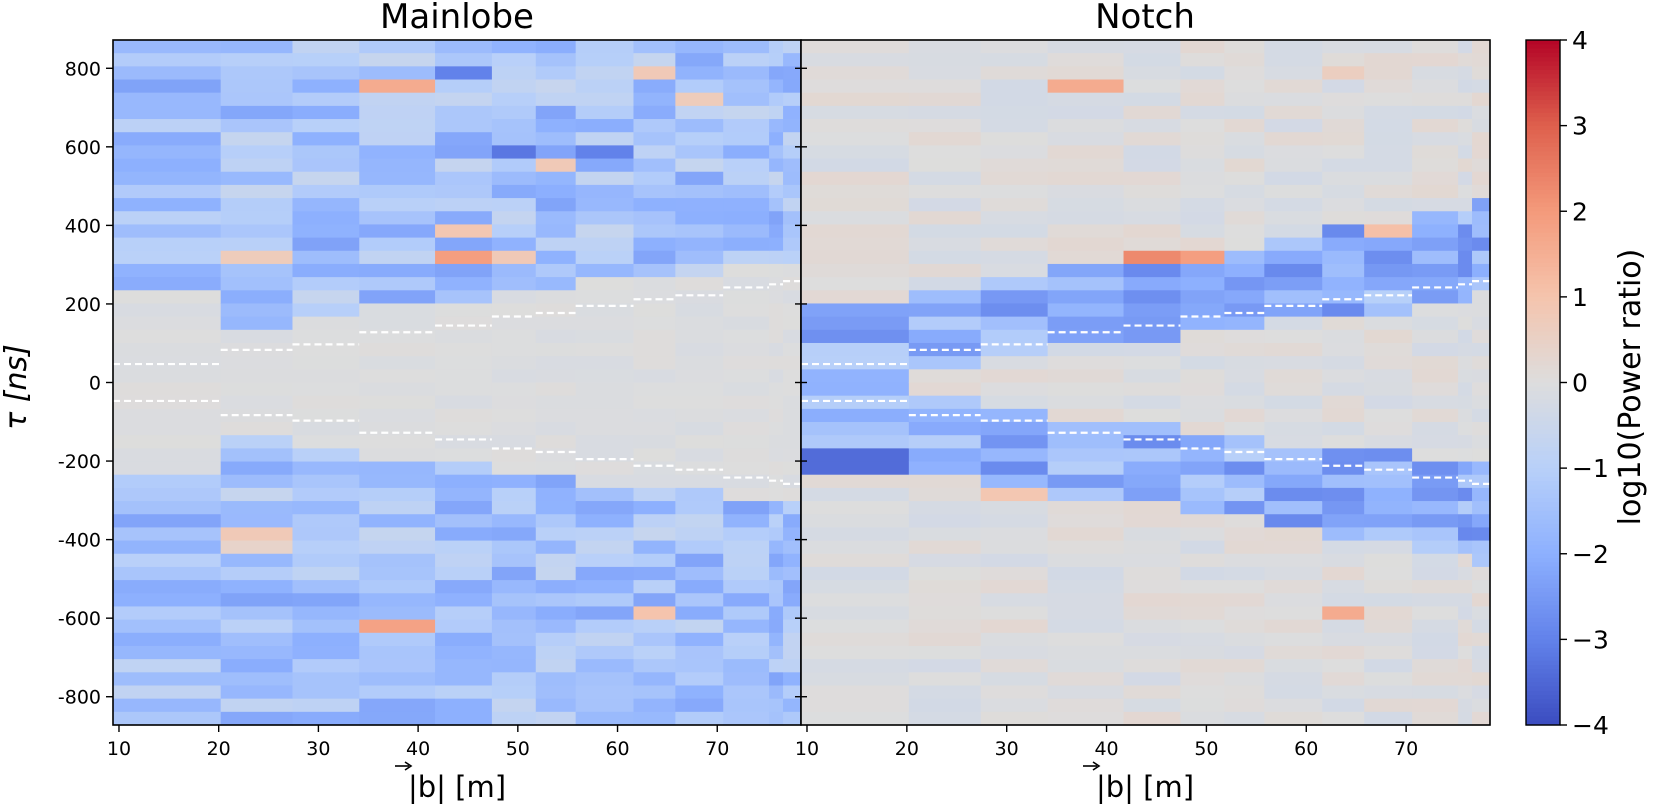 The height and width of the screenshot is (812, 1661). I want to click on colorbar-tick-label: −1, so click(1590, 468).